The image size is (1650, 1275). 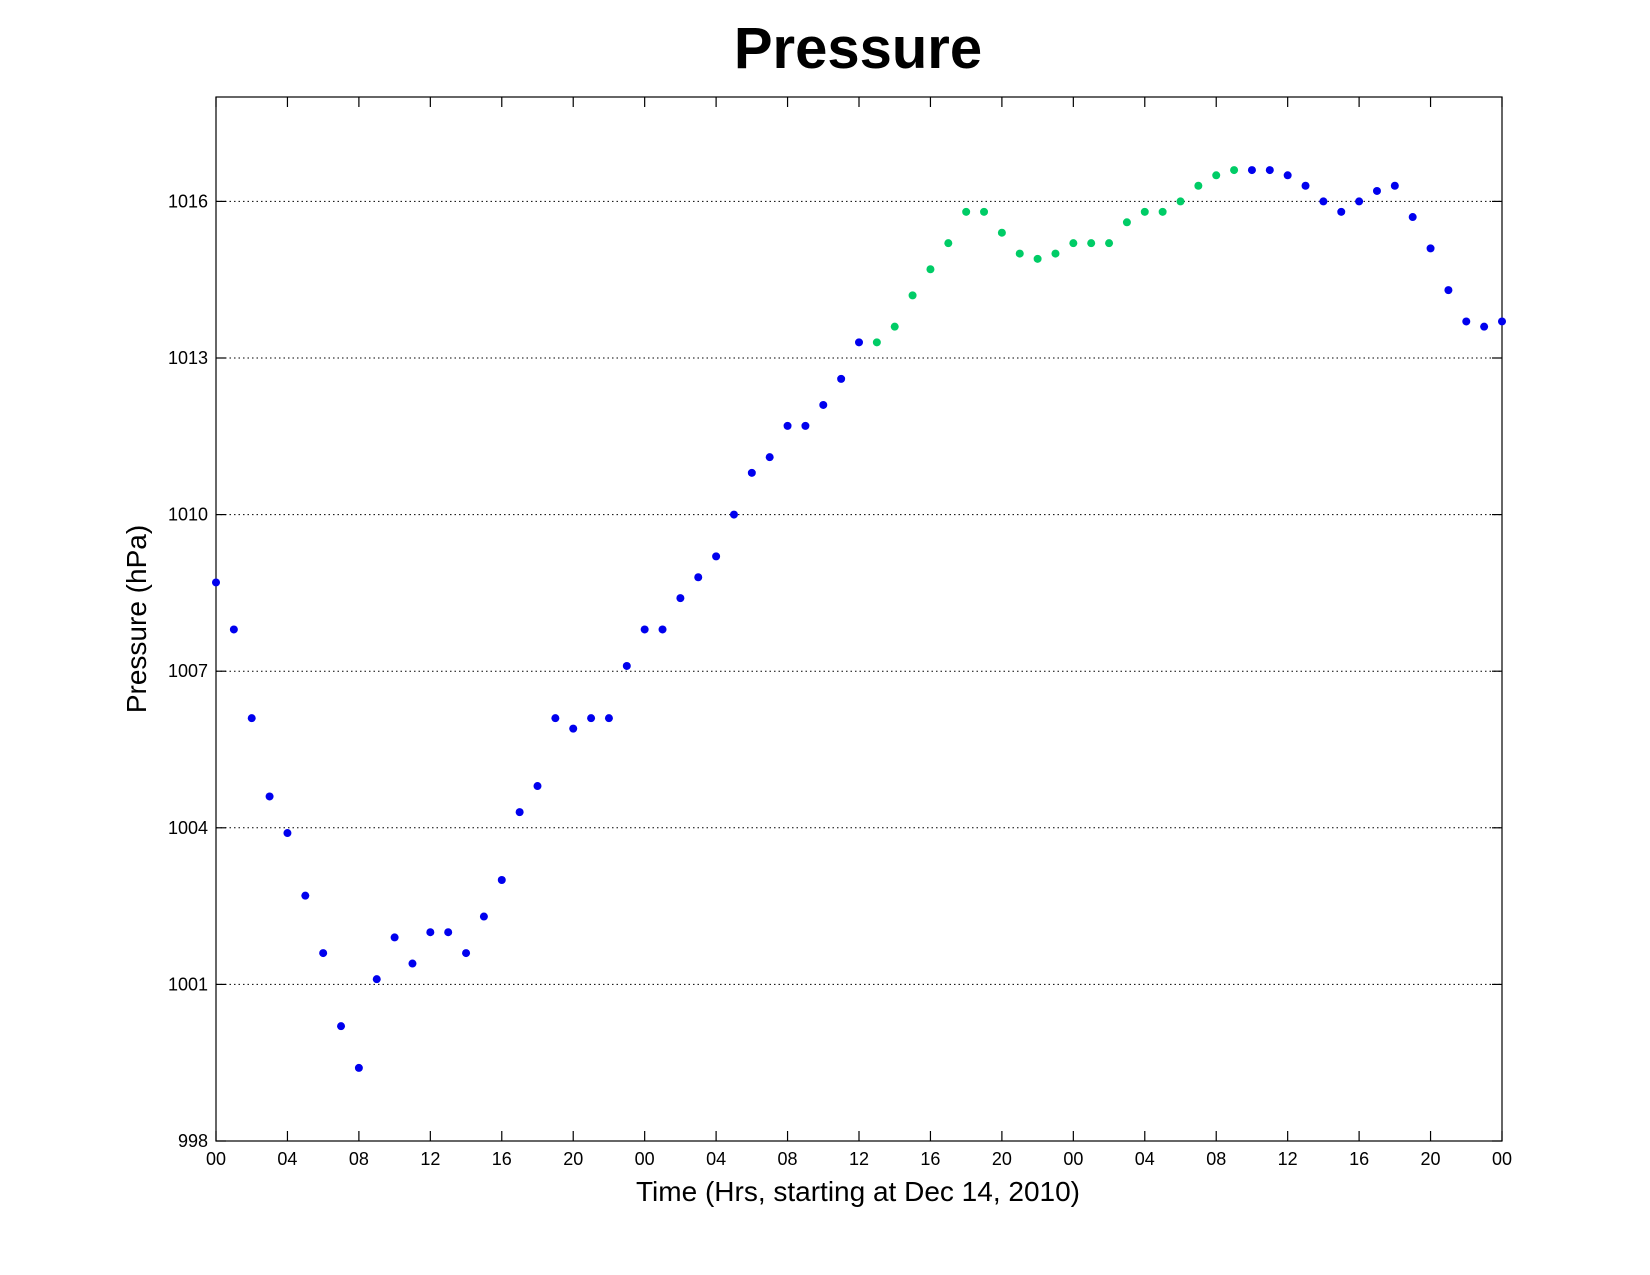 What do you see at coordinates (193, 1141) in the screenshot?
I see `y-tick-label: 998` at bounding box center [193, 1141].